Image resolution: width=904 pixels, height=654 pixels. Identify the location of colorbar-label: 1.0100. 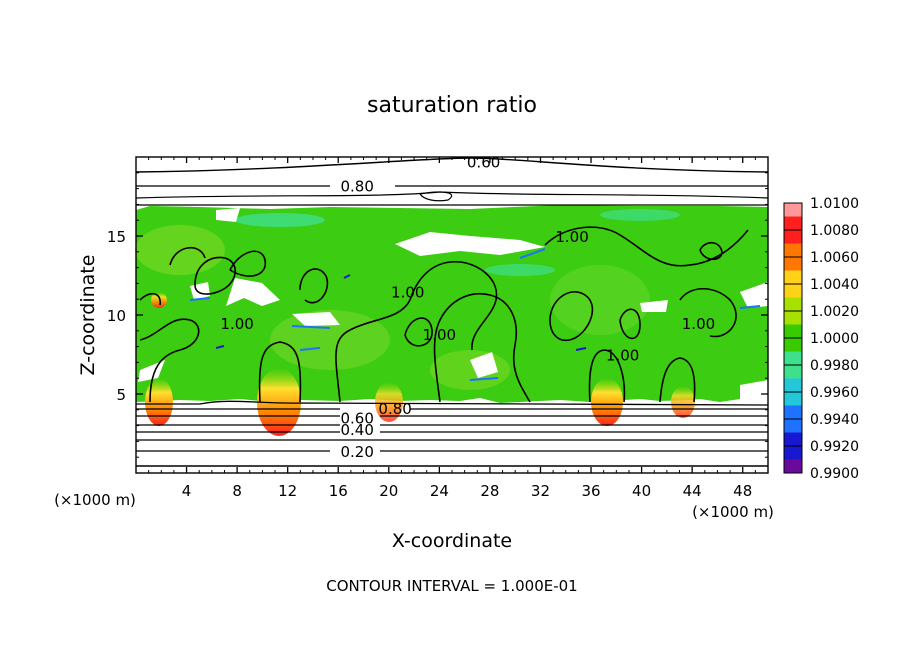
(834, 204).